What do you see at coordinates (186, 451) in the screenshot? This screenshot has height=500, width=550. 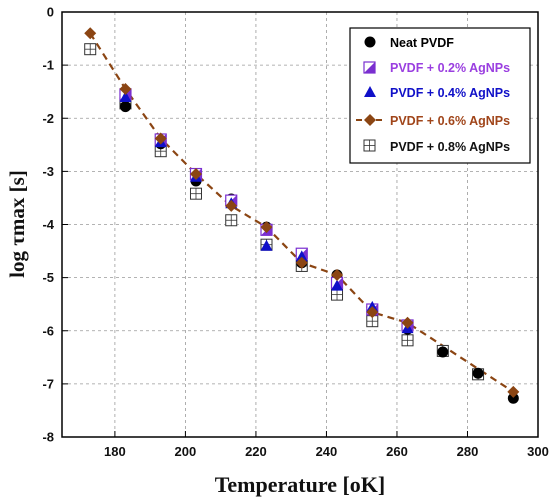 I see `x-tick-label: 200` at bounding box center [186, 451].